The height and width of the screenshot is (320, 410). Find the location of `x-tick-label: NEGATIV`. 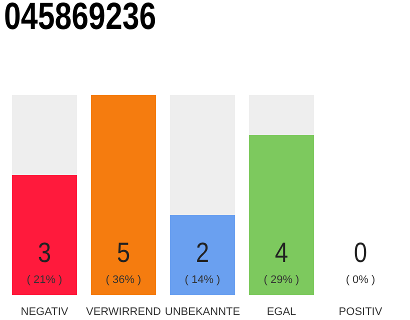

x-tick-label: NEGATIV is located at coordinates (44, 312).